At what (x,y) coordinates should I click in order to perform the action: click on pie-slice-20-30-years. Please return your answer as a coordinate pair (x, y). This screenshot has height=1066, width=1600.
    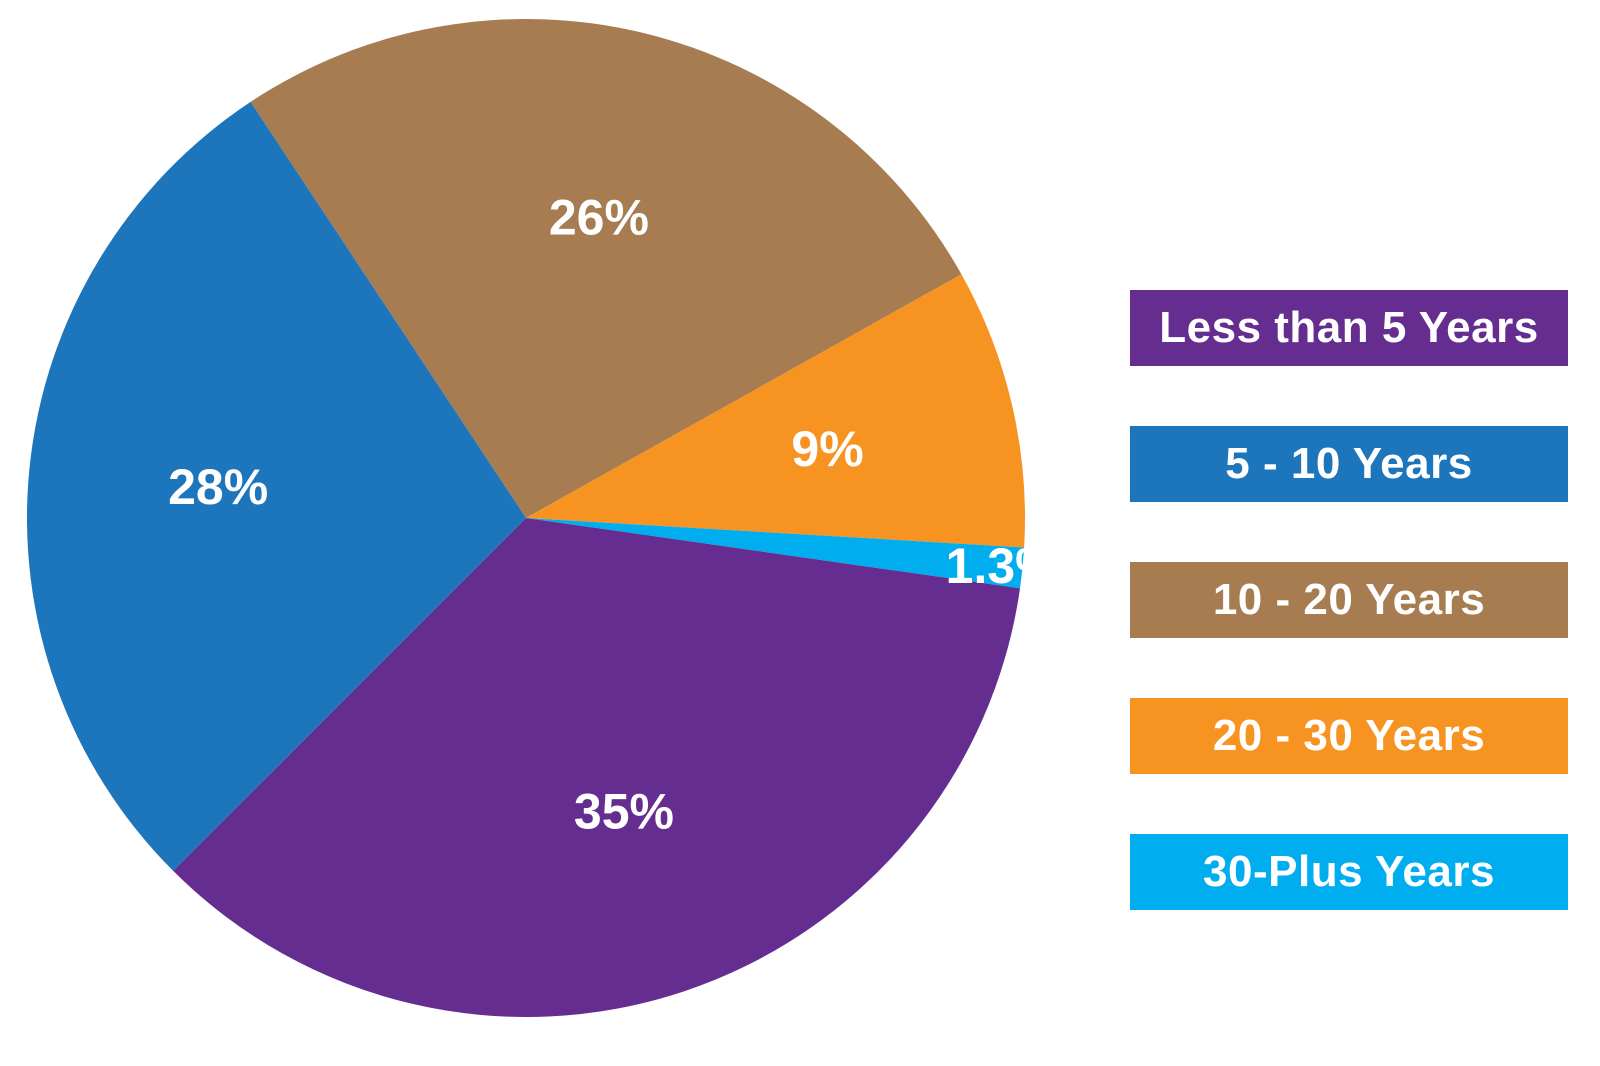
    Looking at the image, I should click on (775, 411).